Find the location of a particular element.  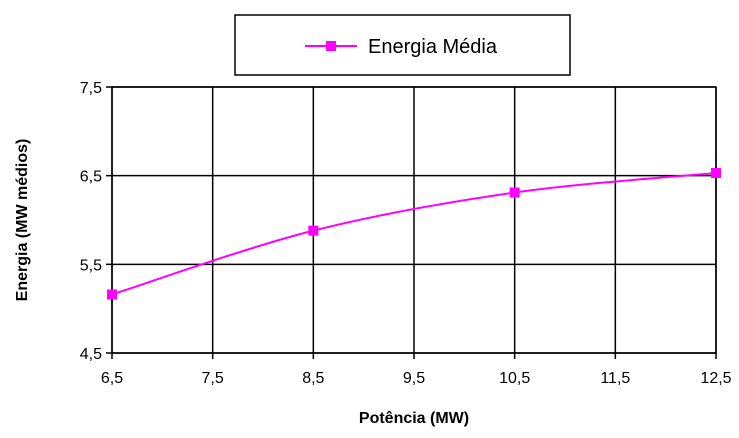

y-tick-label: 6,5 is located at coordinates (91, 177).